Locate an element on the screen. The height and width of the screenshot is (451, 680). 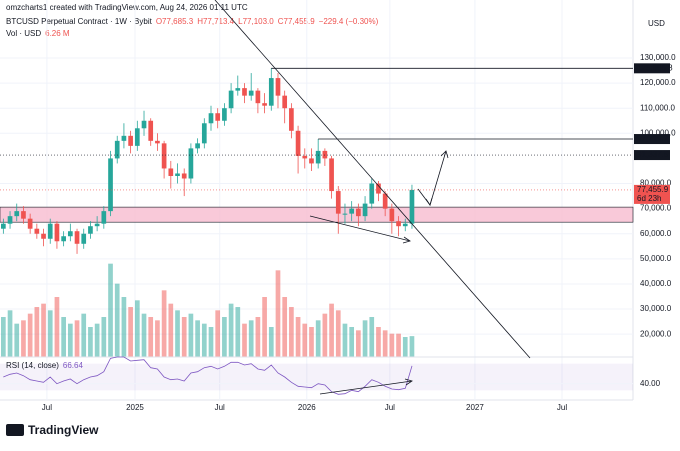
x-tick-label: 2025 is located at coordinates (135, 407).